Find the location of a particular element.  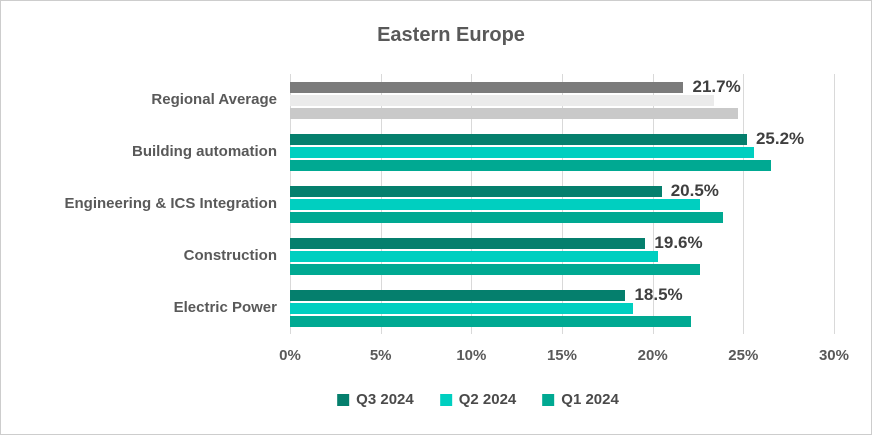

legend-item: Q1 2024 is located at coordinates (580, 399).